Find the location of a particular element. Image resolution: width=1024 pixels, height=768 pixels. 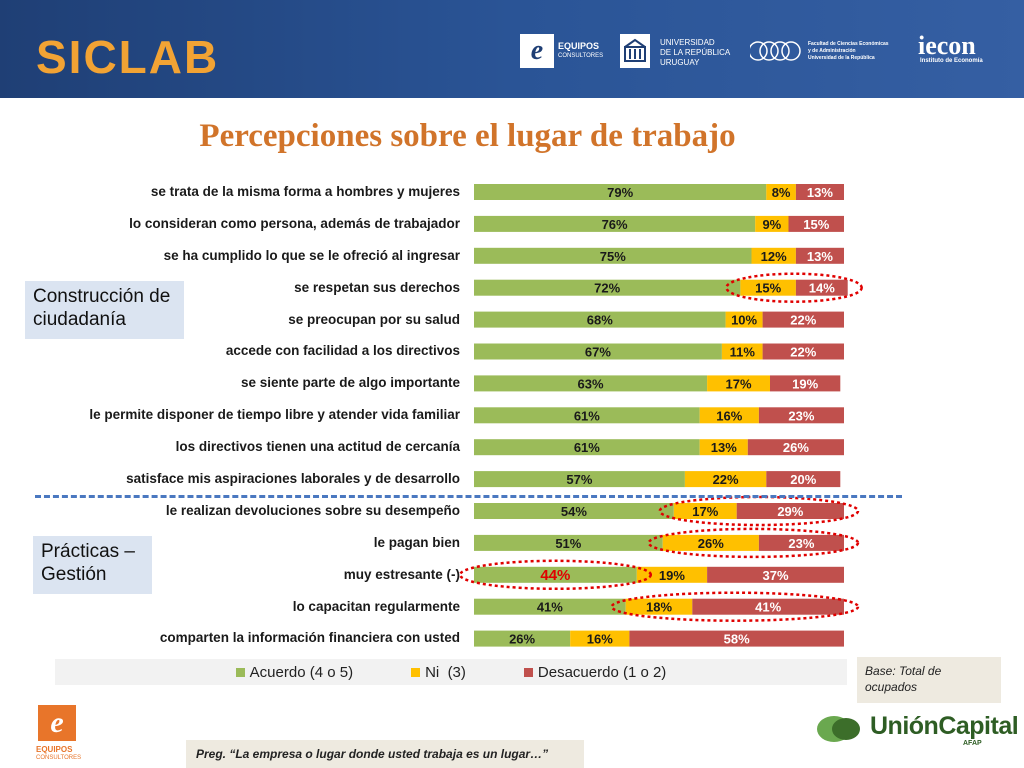

legend-swatch-desacuerdo is located at coordinates (528, 672).